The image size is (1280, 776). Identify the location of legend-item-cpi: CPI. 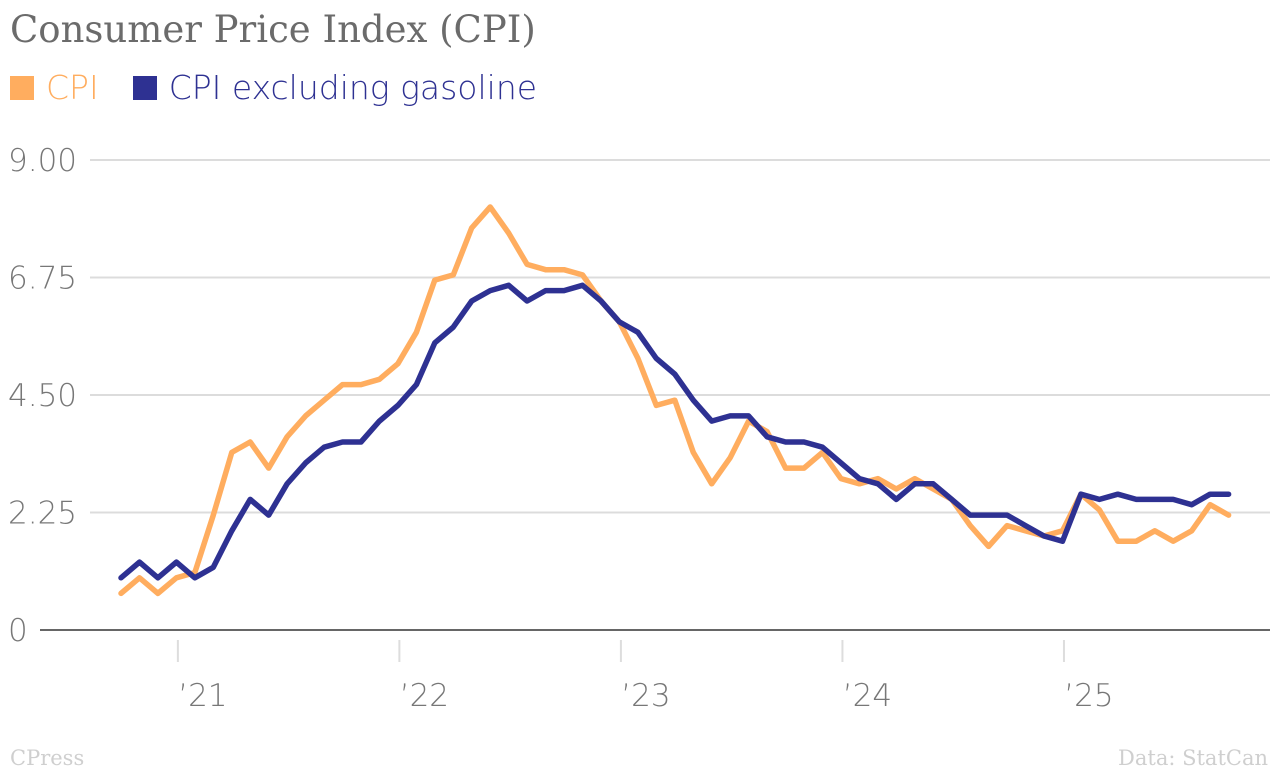
(54, 87).